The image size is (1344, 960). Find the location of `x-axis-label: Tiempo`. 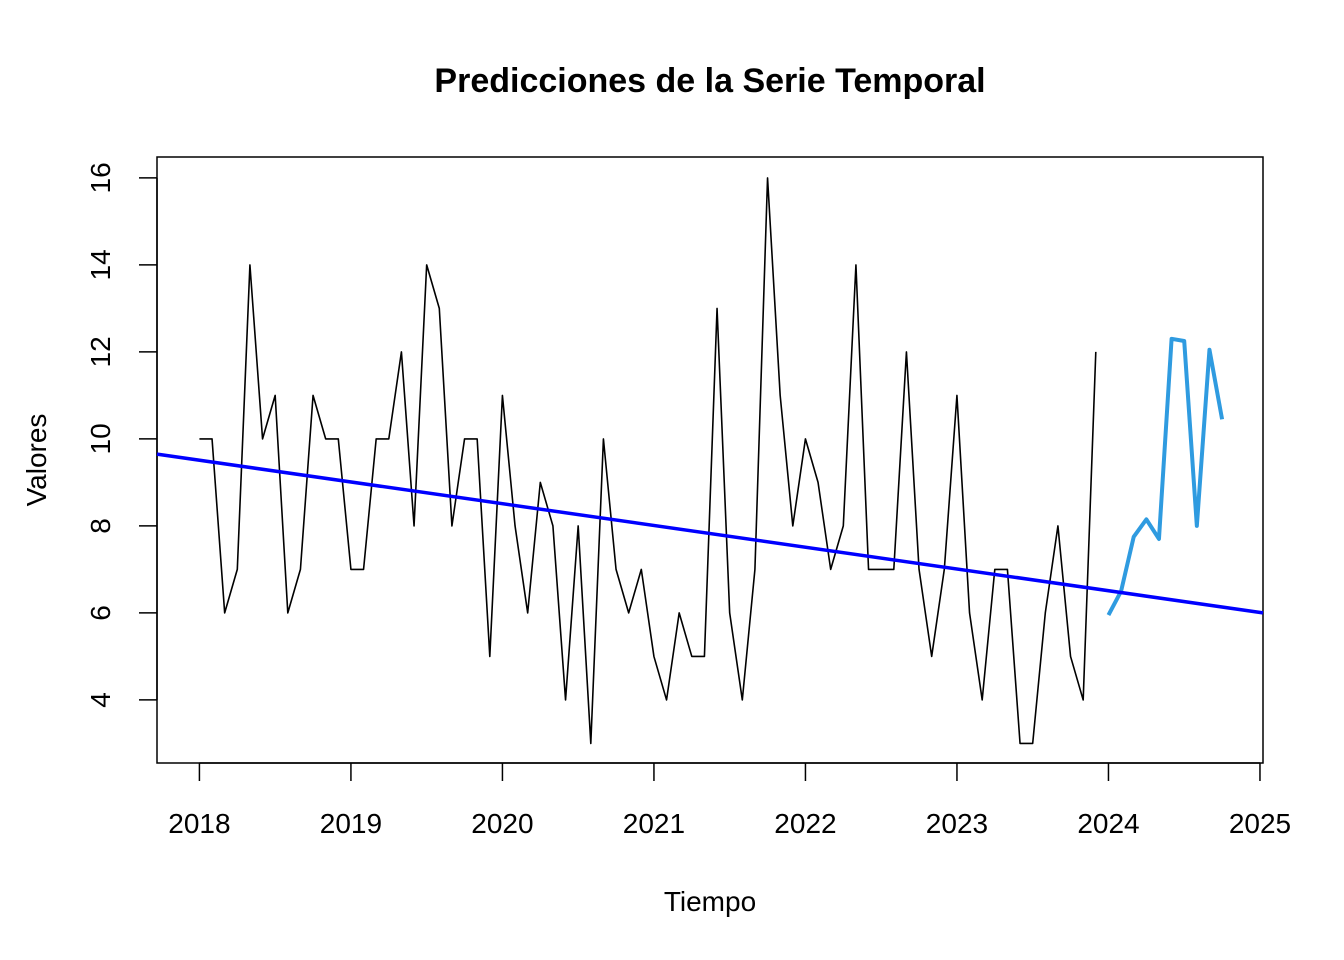

x-axis-label: Tiempo is located at coordinates (710, 901).